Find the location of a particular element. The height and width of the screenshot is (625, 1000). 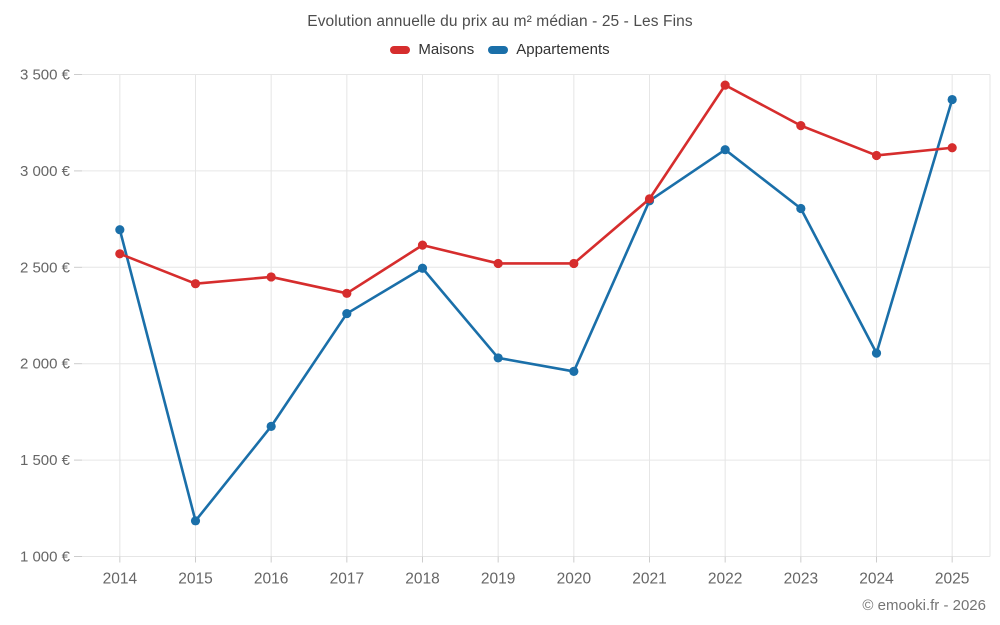

x-axis-label: 2019 is located at coordinates (498, 579).